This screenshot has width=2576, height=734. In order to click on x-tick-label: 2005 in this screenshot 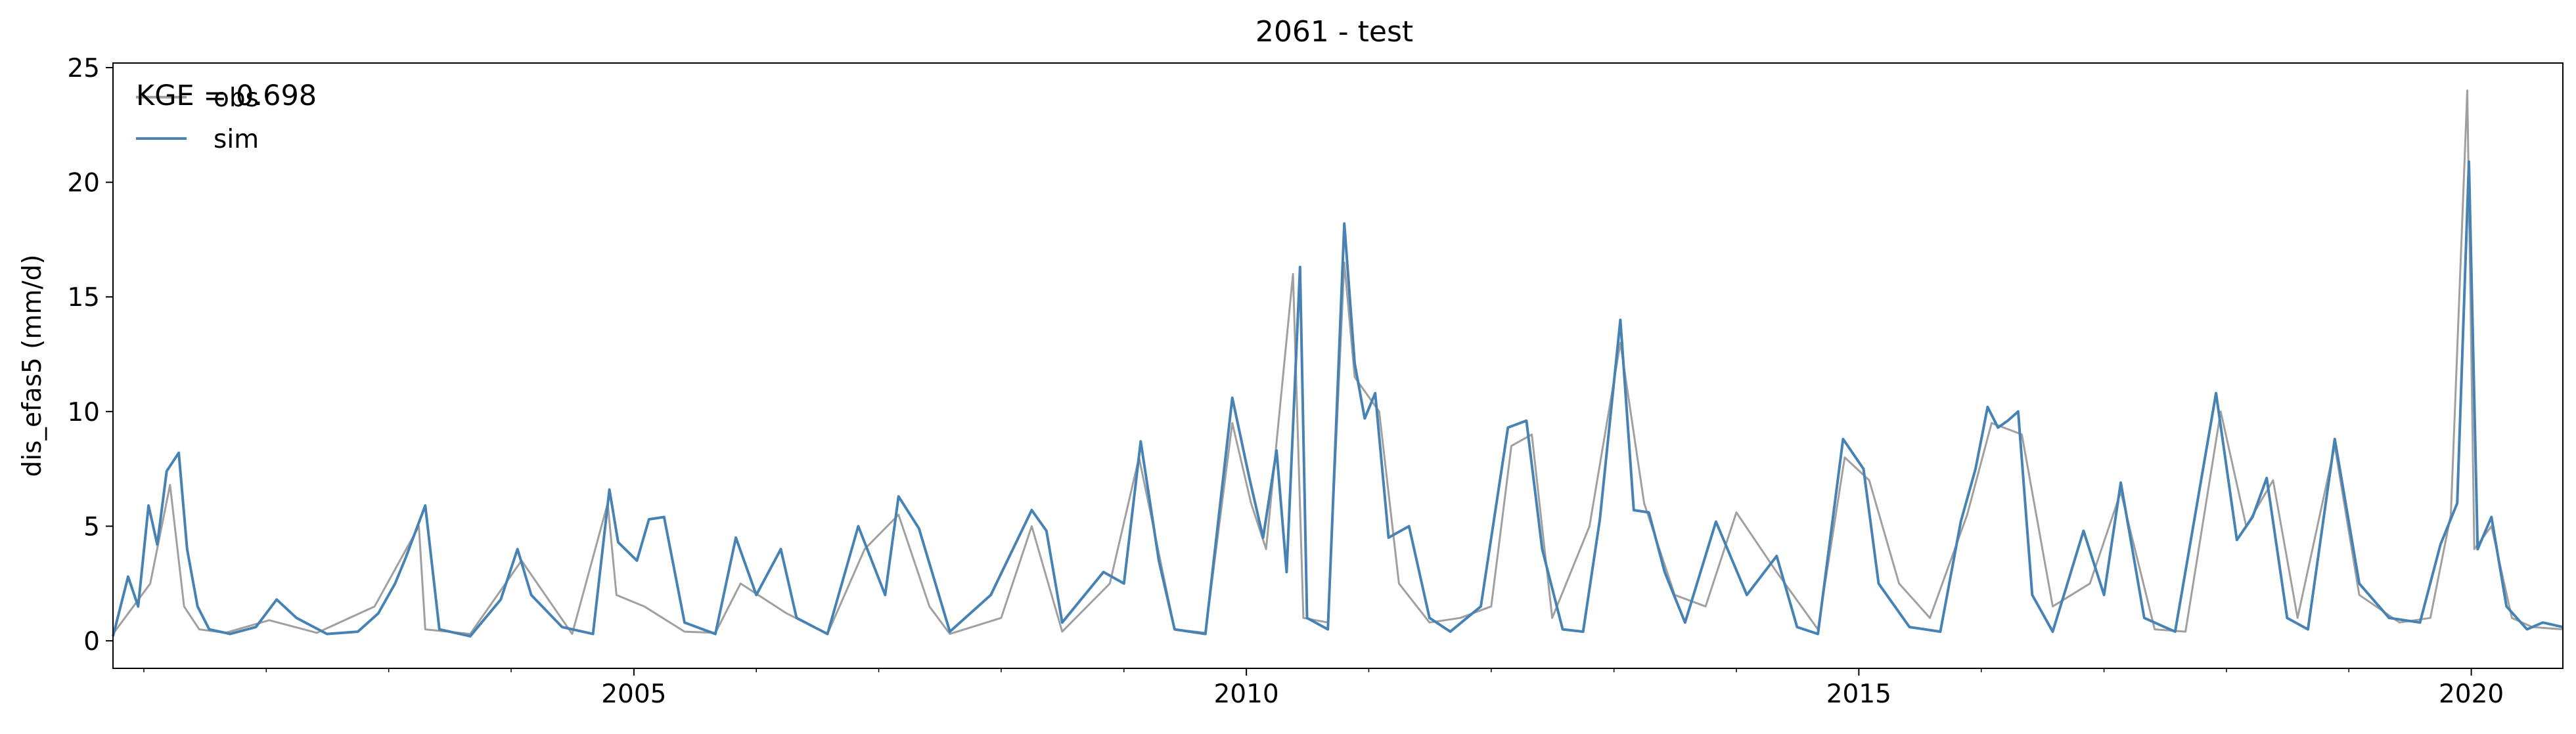, I will do `click(633, 694)`.